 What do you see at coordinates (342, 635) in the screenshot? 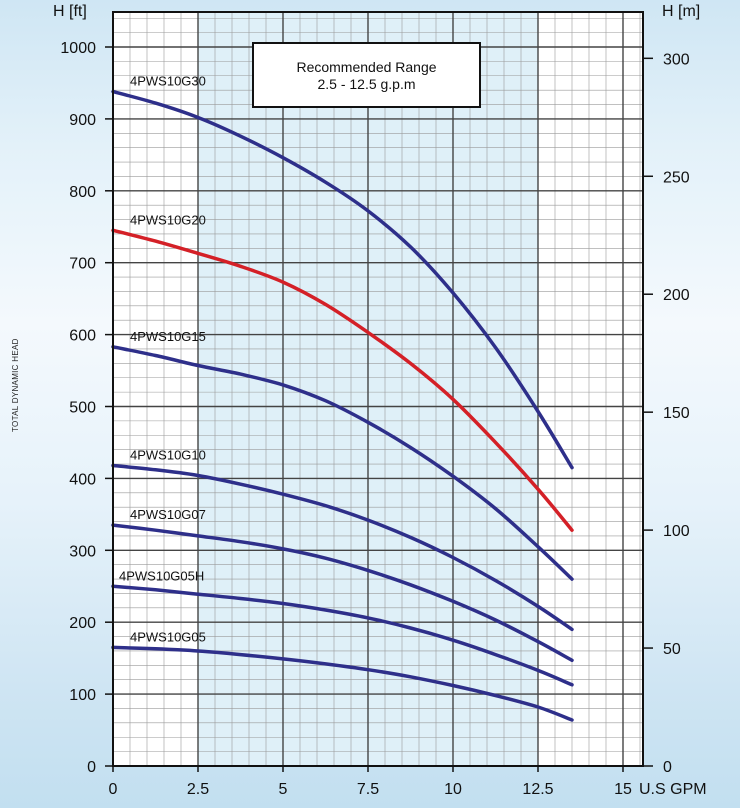
I see `curve-4pws10g05h` at bounding box center [342, 635].